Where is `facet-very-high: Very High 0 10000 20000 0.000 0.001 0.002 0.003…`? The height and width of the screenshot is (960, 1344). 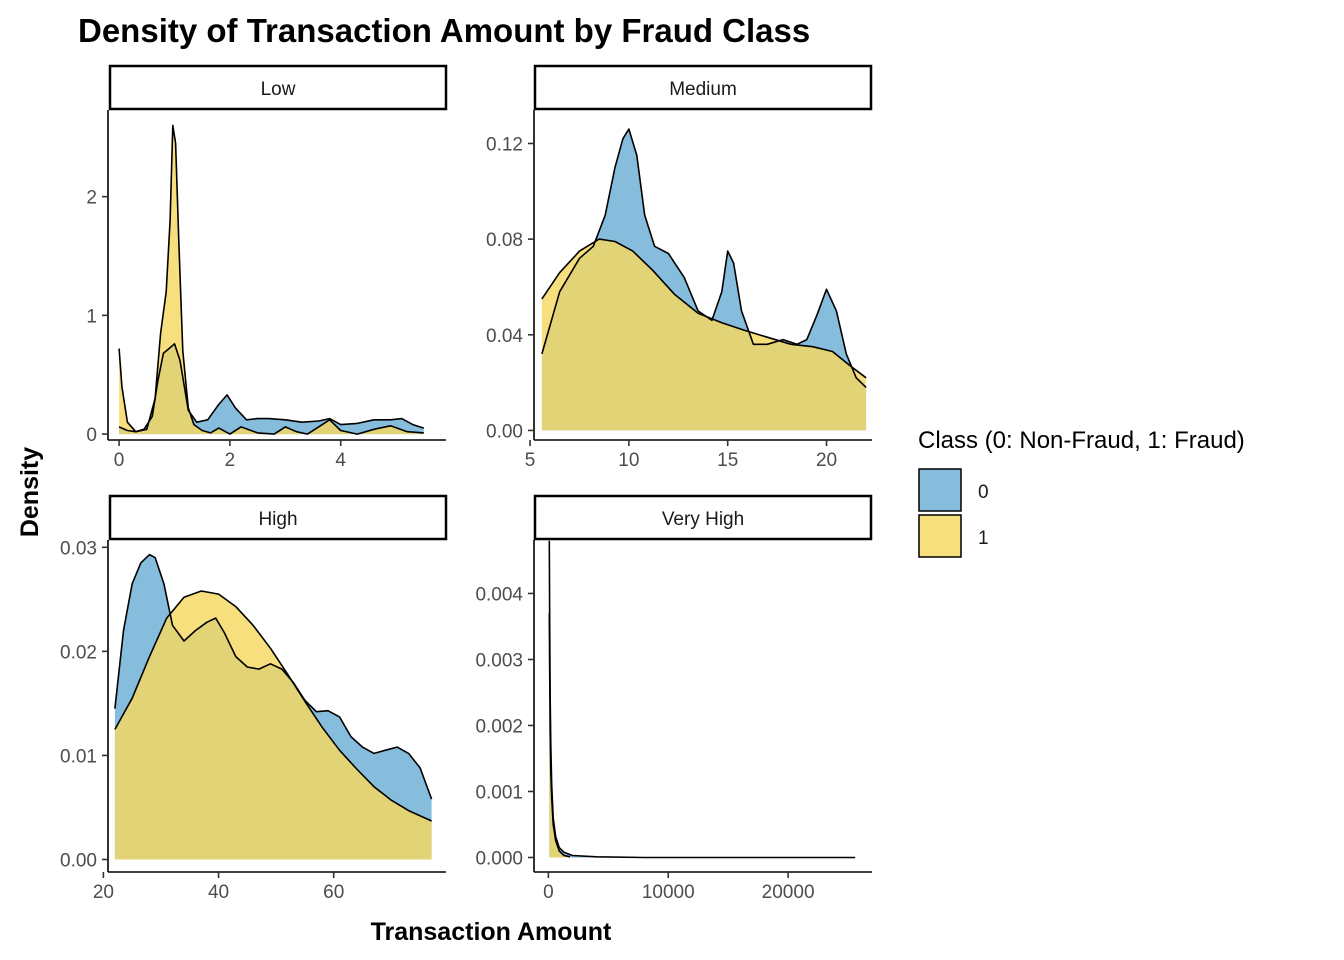 facet-very-high: Very High 0 10000 20000 0.000 0.001 0.002 0.003… is located at coordinates (674, 698).